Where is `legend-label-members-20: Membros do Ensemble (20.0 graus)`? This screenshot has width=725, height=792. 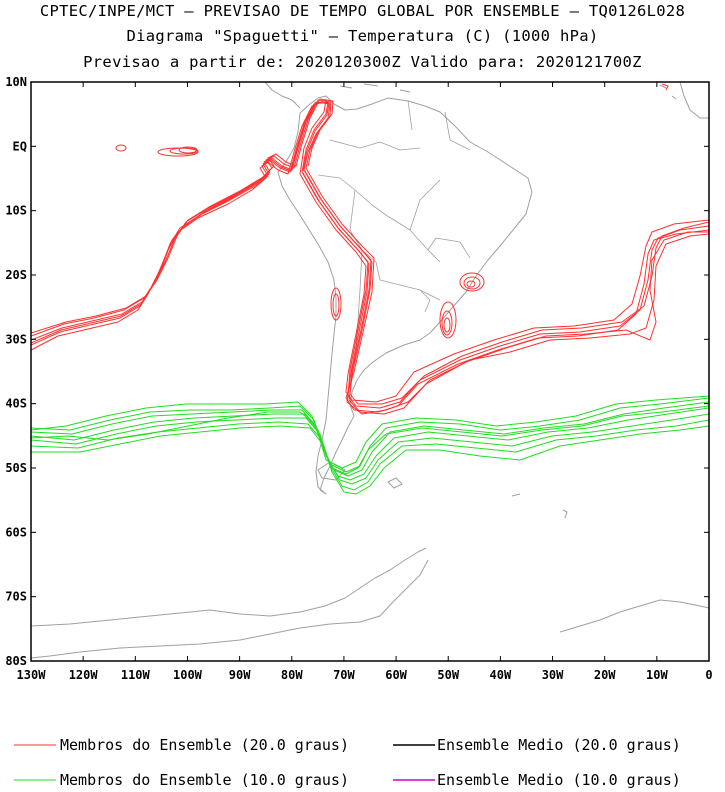 legend-label-members-20: Membros do Ensemble (20.0 graus) is located at coordinates (204, 745).